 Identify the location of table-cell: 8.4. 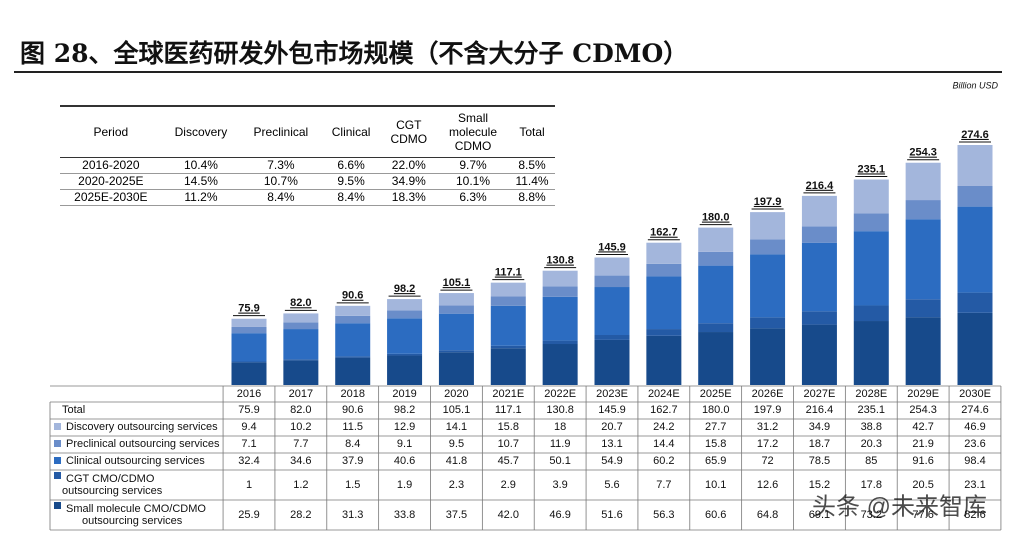
(352, 444).